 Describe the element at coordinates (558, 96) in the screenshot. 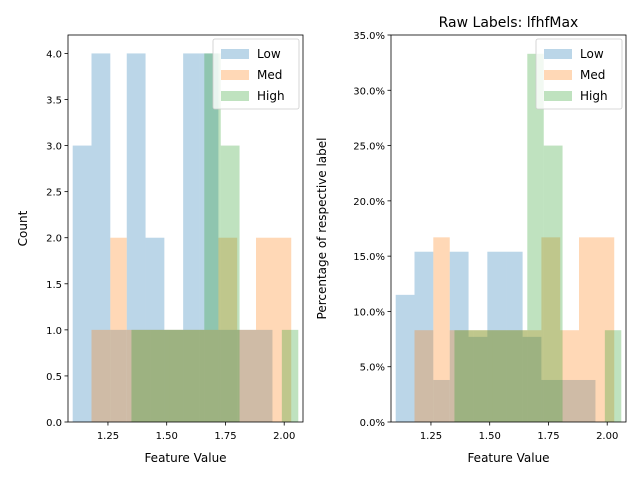

I see `legend-swatch-high-right` at that location.